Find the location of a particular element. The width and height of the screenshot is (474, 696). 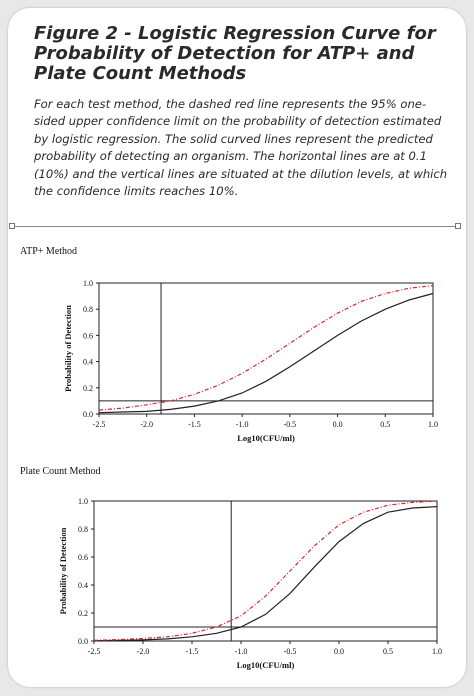

divider-left-handle is located at coordinates (12, 226).